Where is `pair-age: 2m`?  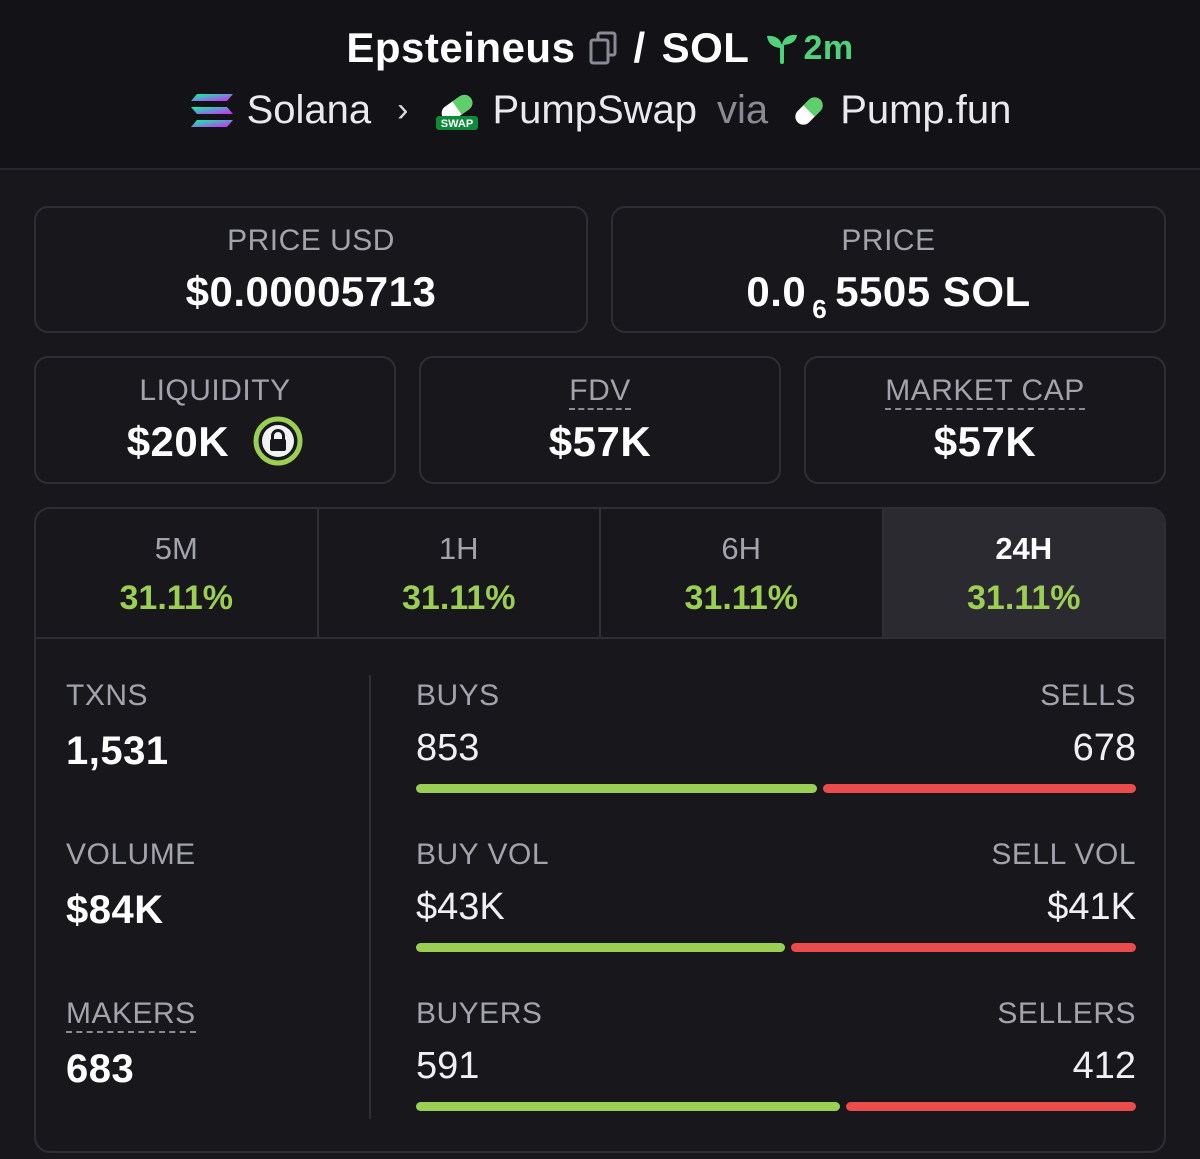 pair-age: 2m is located at coordinates (809, 48).